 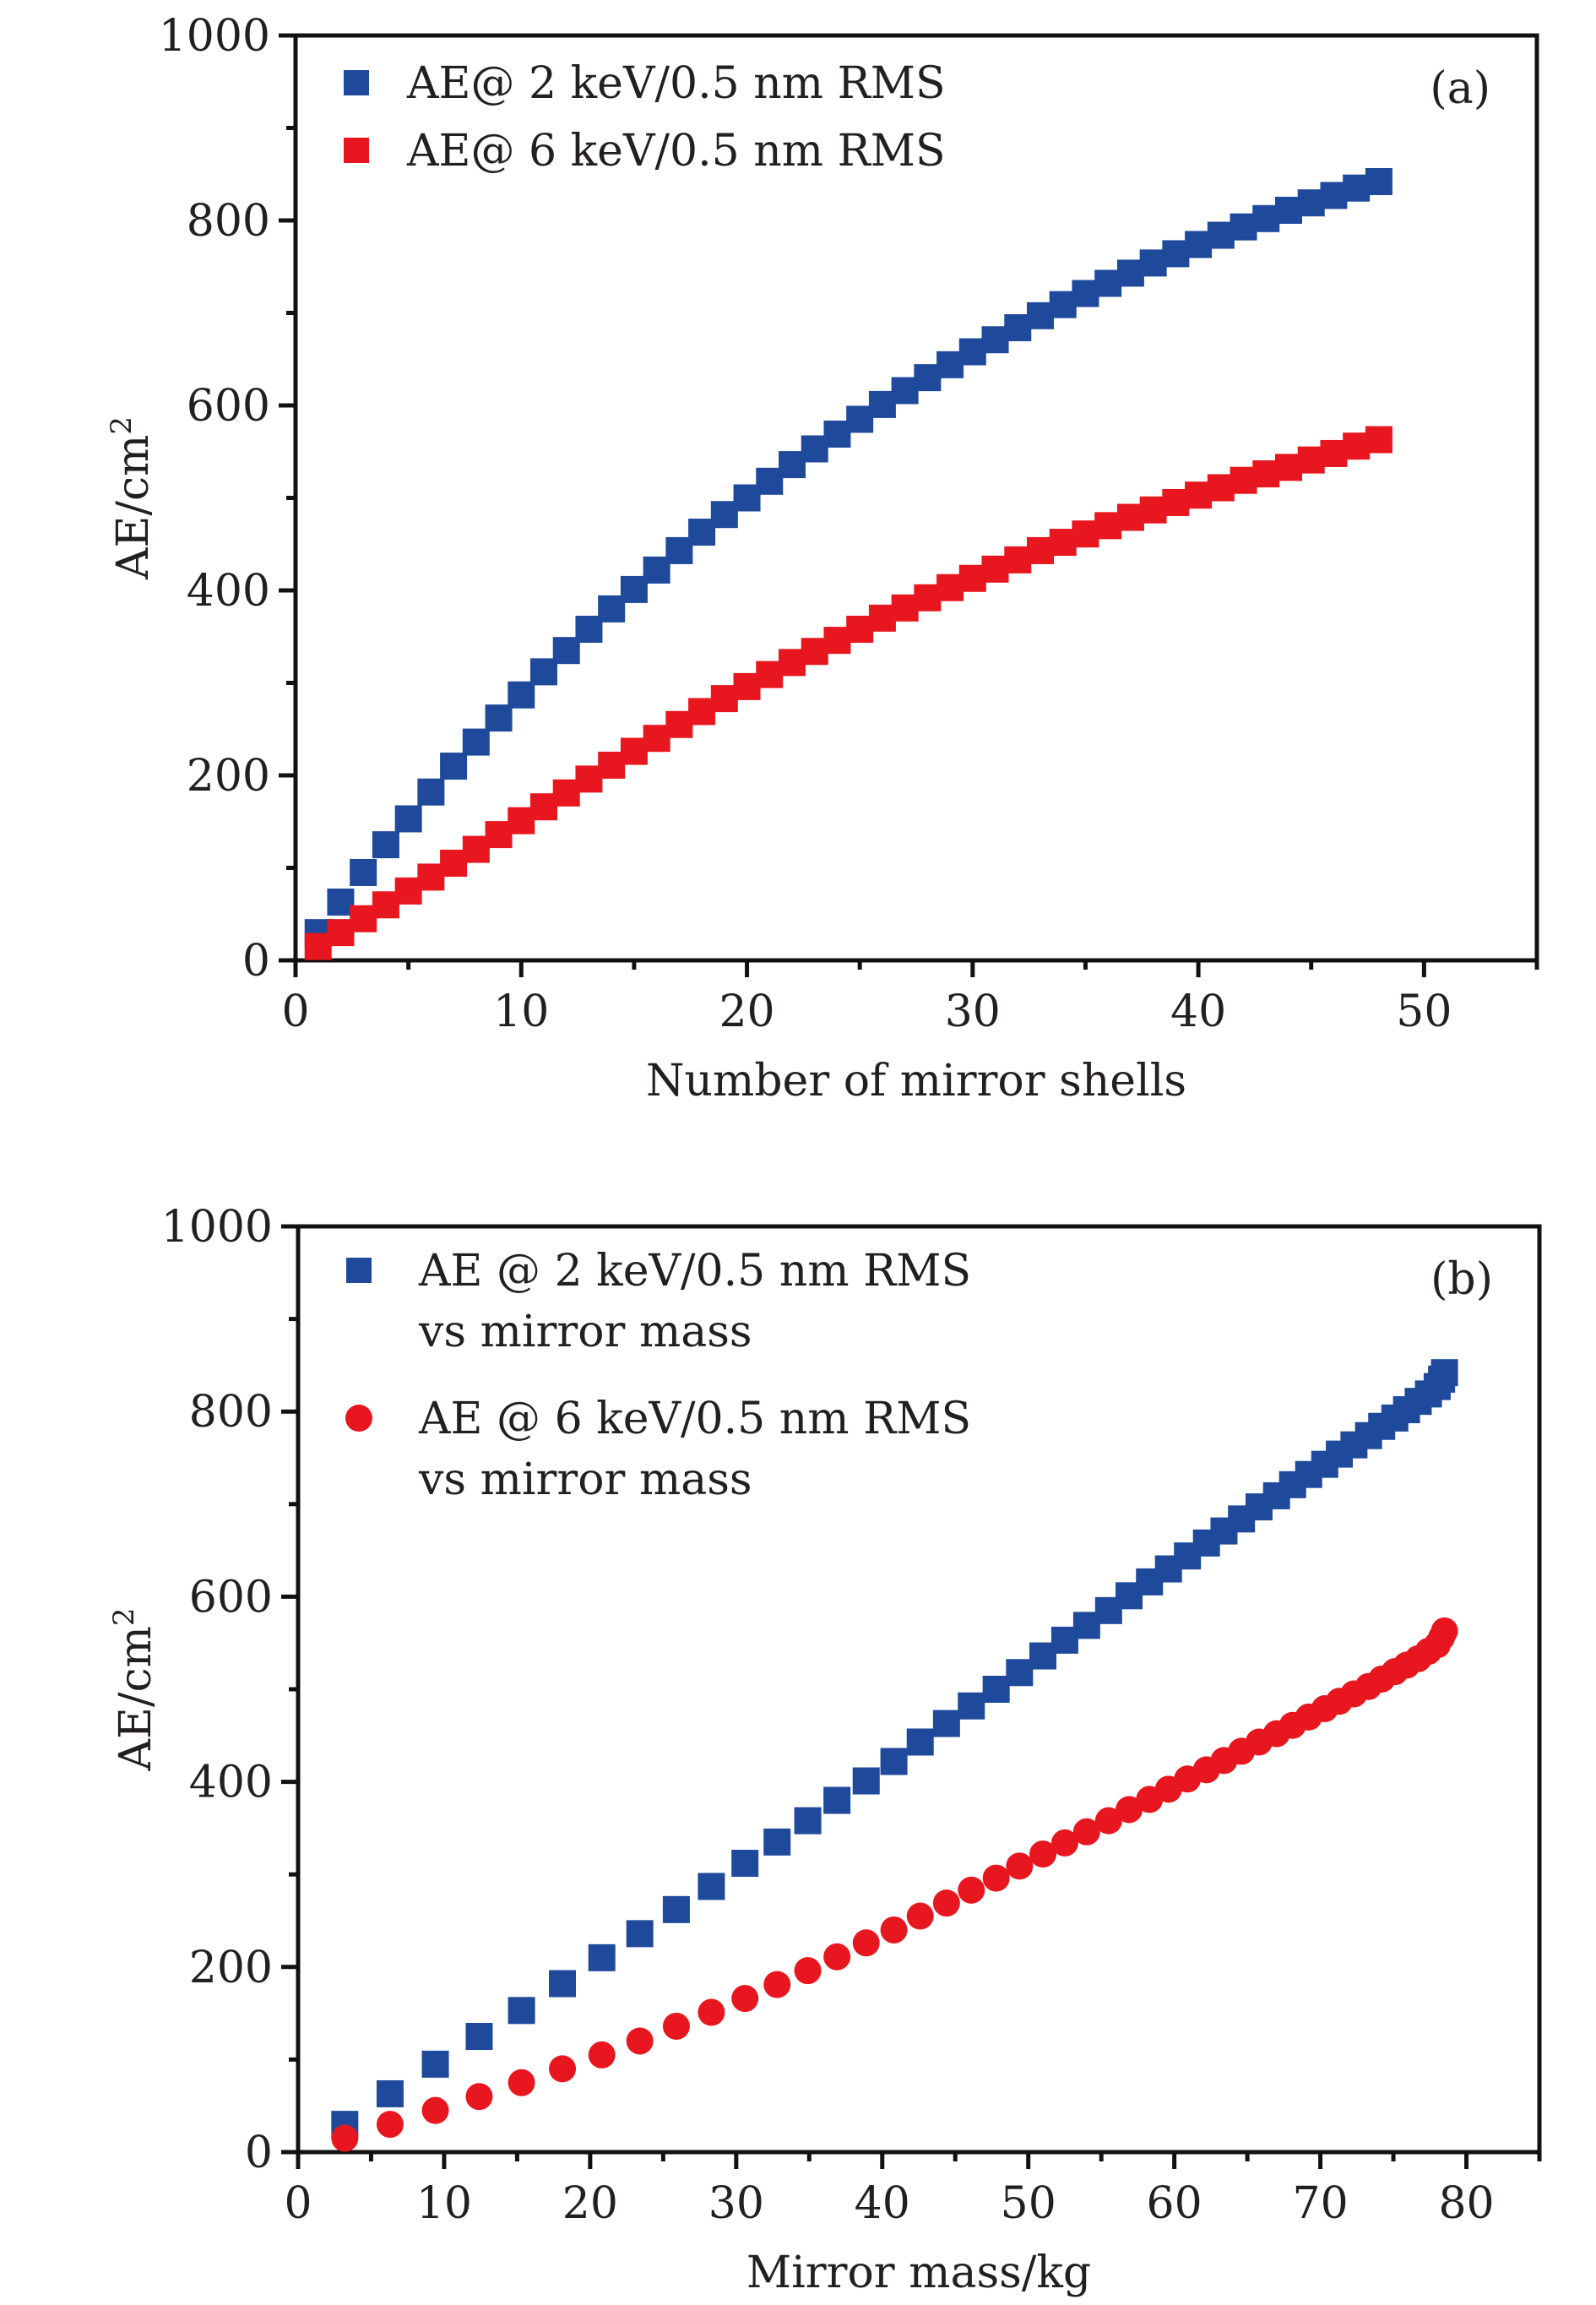 What do you see at coordinates (1461, 1280) in the screenshot?
I see `panel-label: (b)` at bounding box center [1461, 1280].